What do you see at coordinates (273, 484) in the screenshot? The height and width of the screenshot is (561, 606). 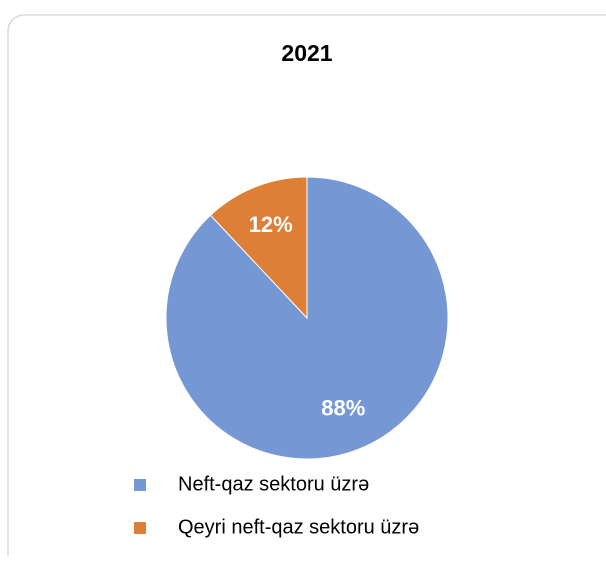 I see `legend-label: Neft-qaz sektoru üzrə` at bounding box center [273, 484].